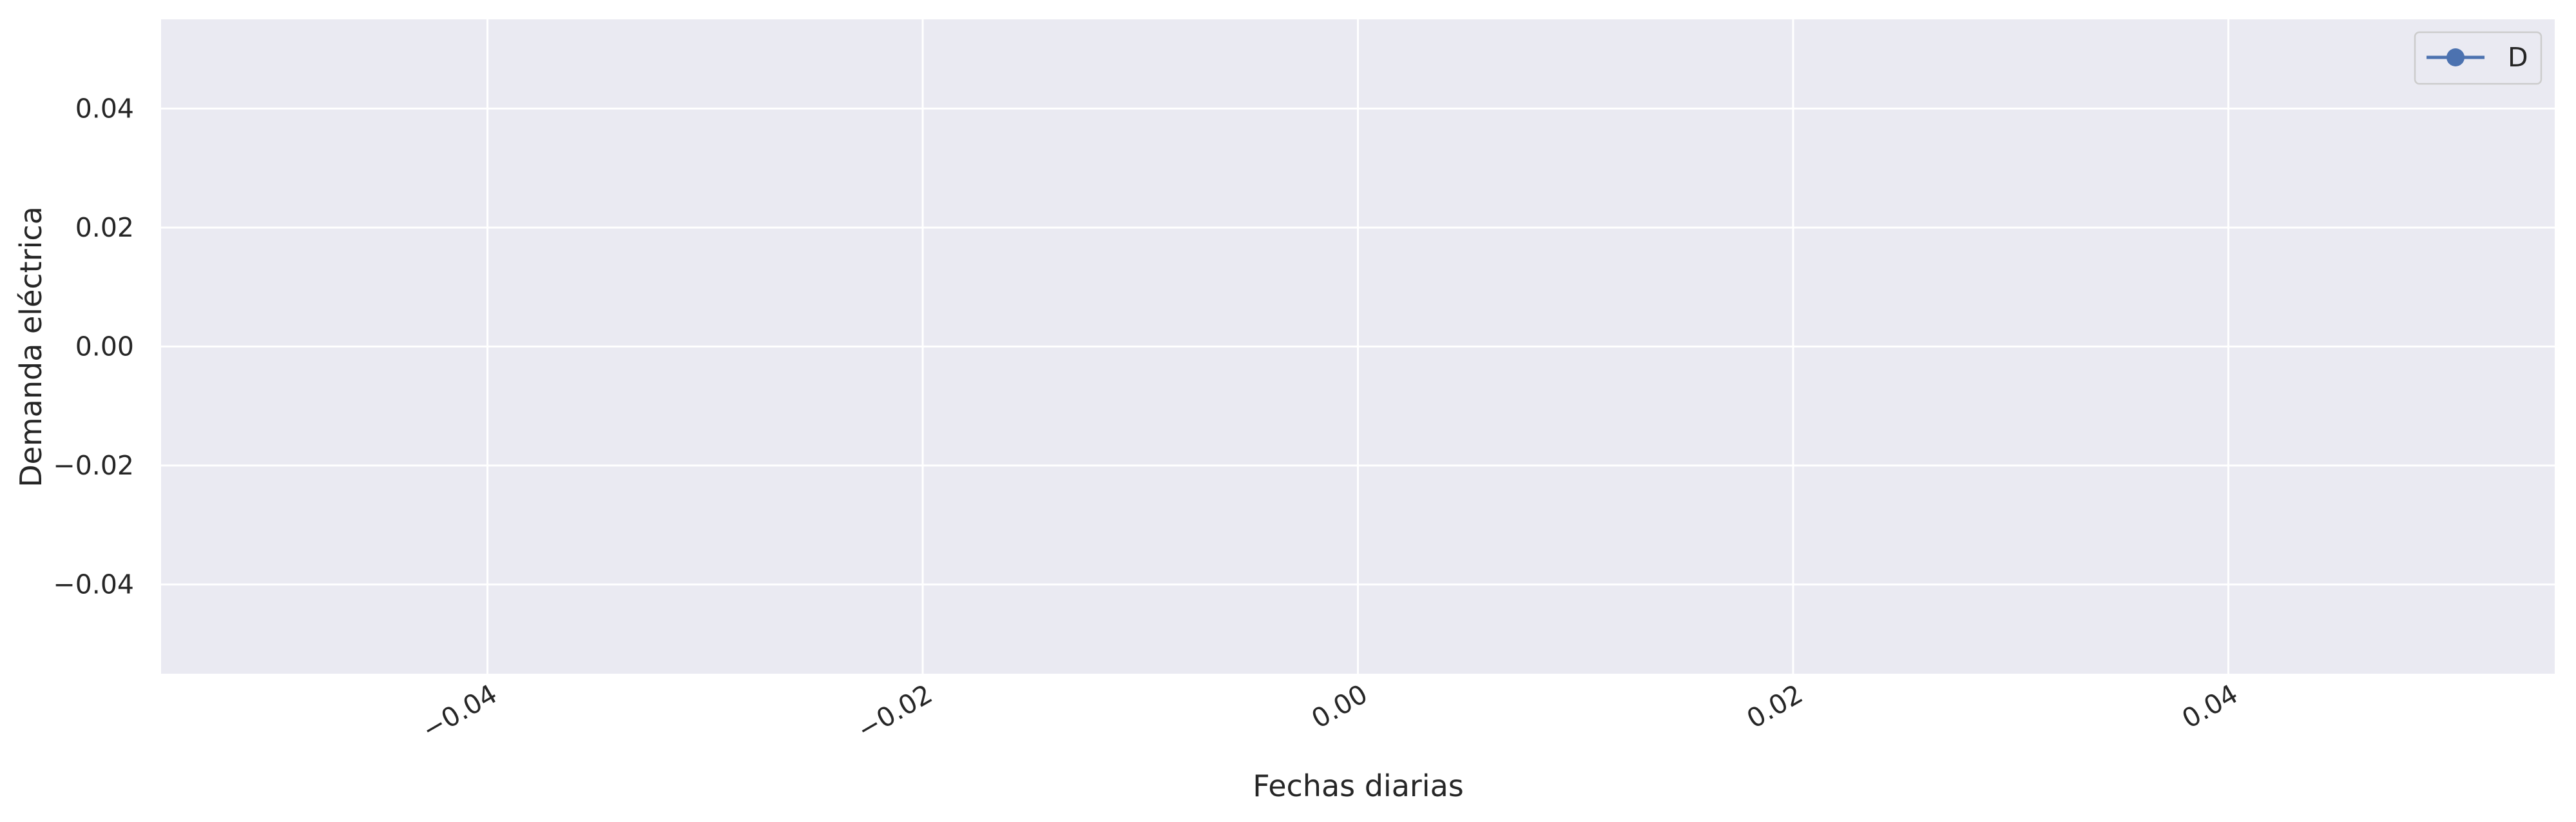 The width and height of the screenshot is (2576, 822). I want to click on legend: D, so click(2478, 58).